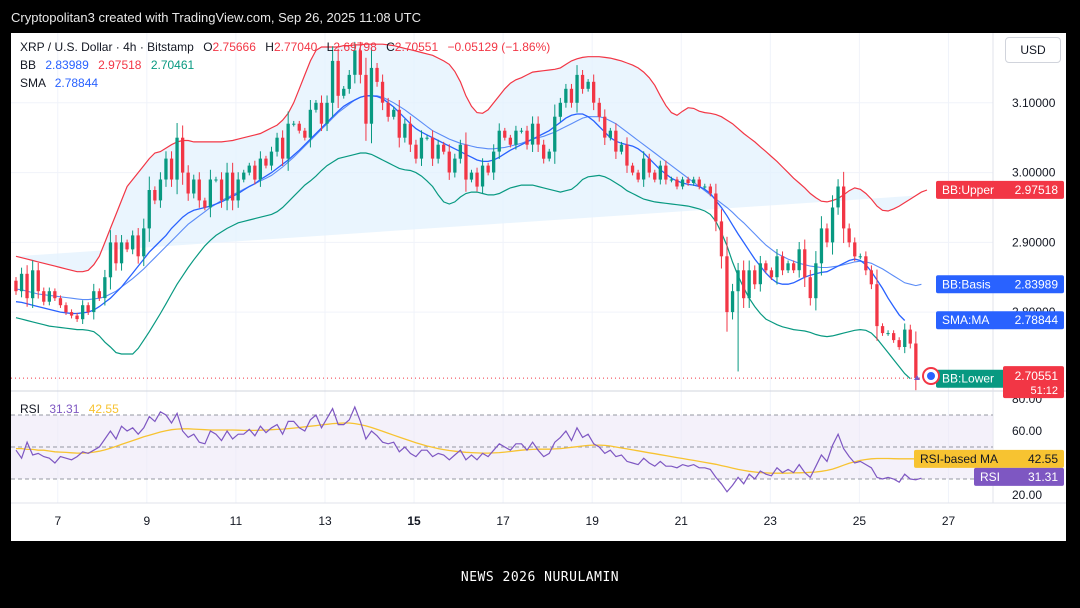 The width and height of the screenshot is (1080, 608). What do you see at coordinates (966, 284) in the screenshot?
I see `price-label-name: BB:Basis` at bounding box center [966, 284].